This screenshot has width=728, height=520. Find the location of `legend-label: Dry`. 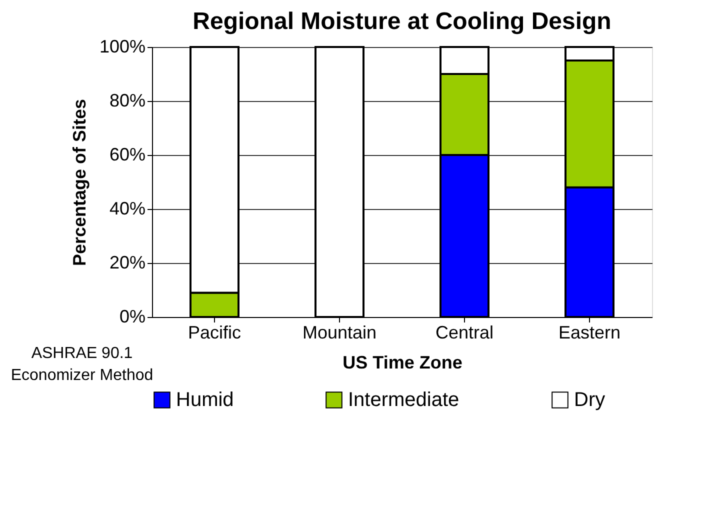

legend-label: Dry is located at coordinates (590, 400).